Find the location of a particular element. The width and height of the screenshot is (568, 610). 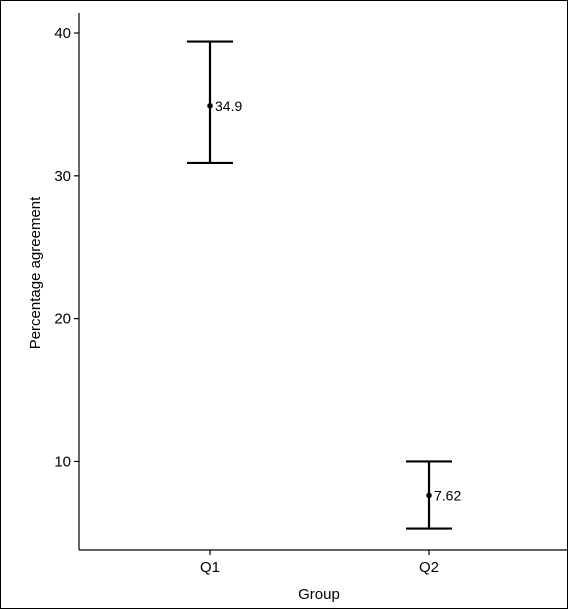

x-tick-label: Q1 is located at coordinates (210, 567).